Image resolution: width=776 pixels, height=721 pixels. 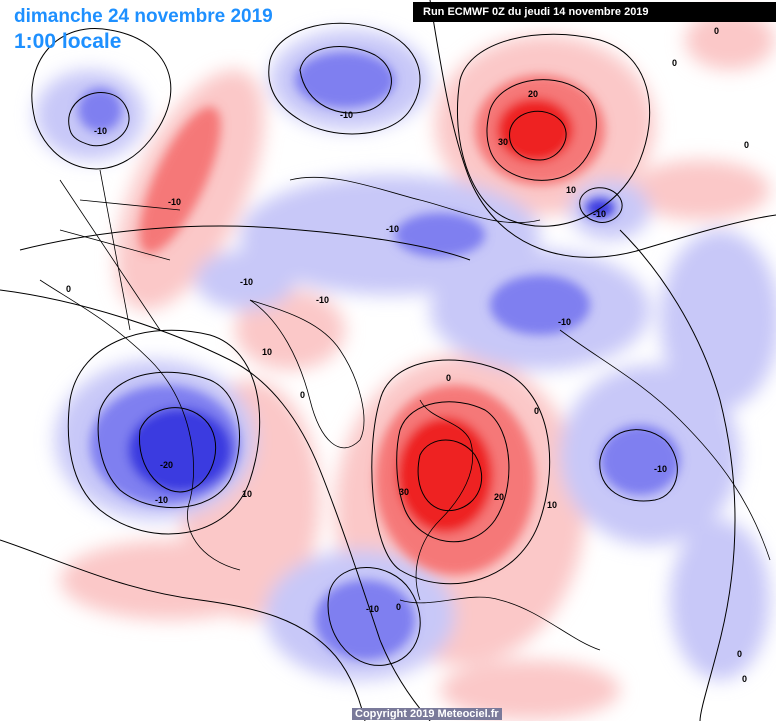 I want to click on map-time-title: 1:00 locale, so click(x=68, y=41).